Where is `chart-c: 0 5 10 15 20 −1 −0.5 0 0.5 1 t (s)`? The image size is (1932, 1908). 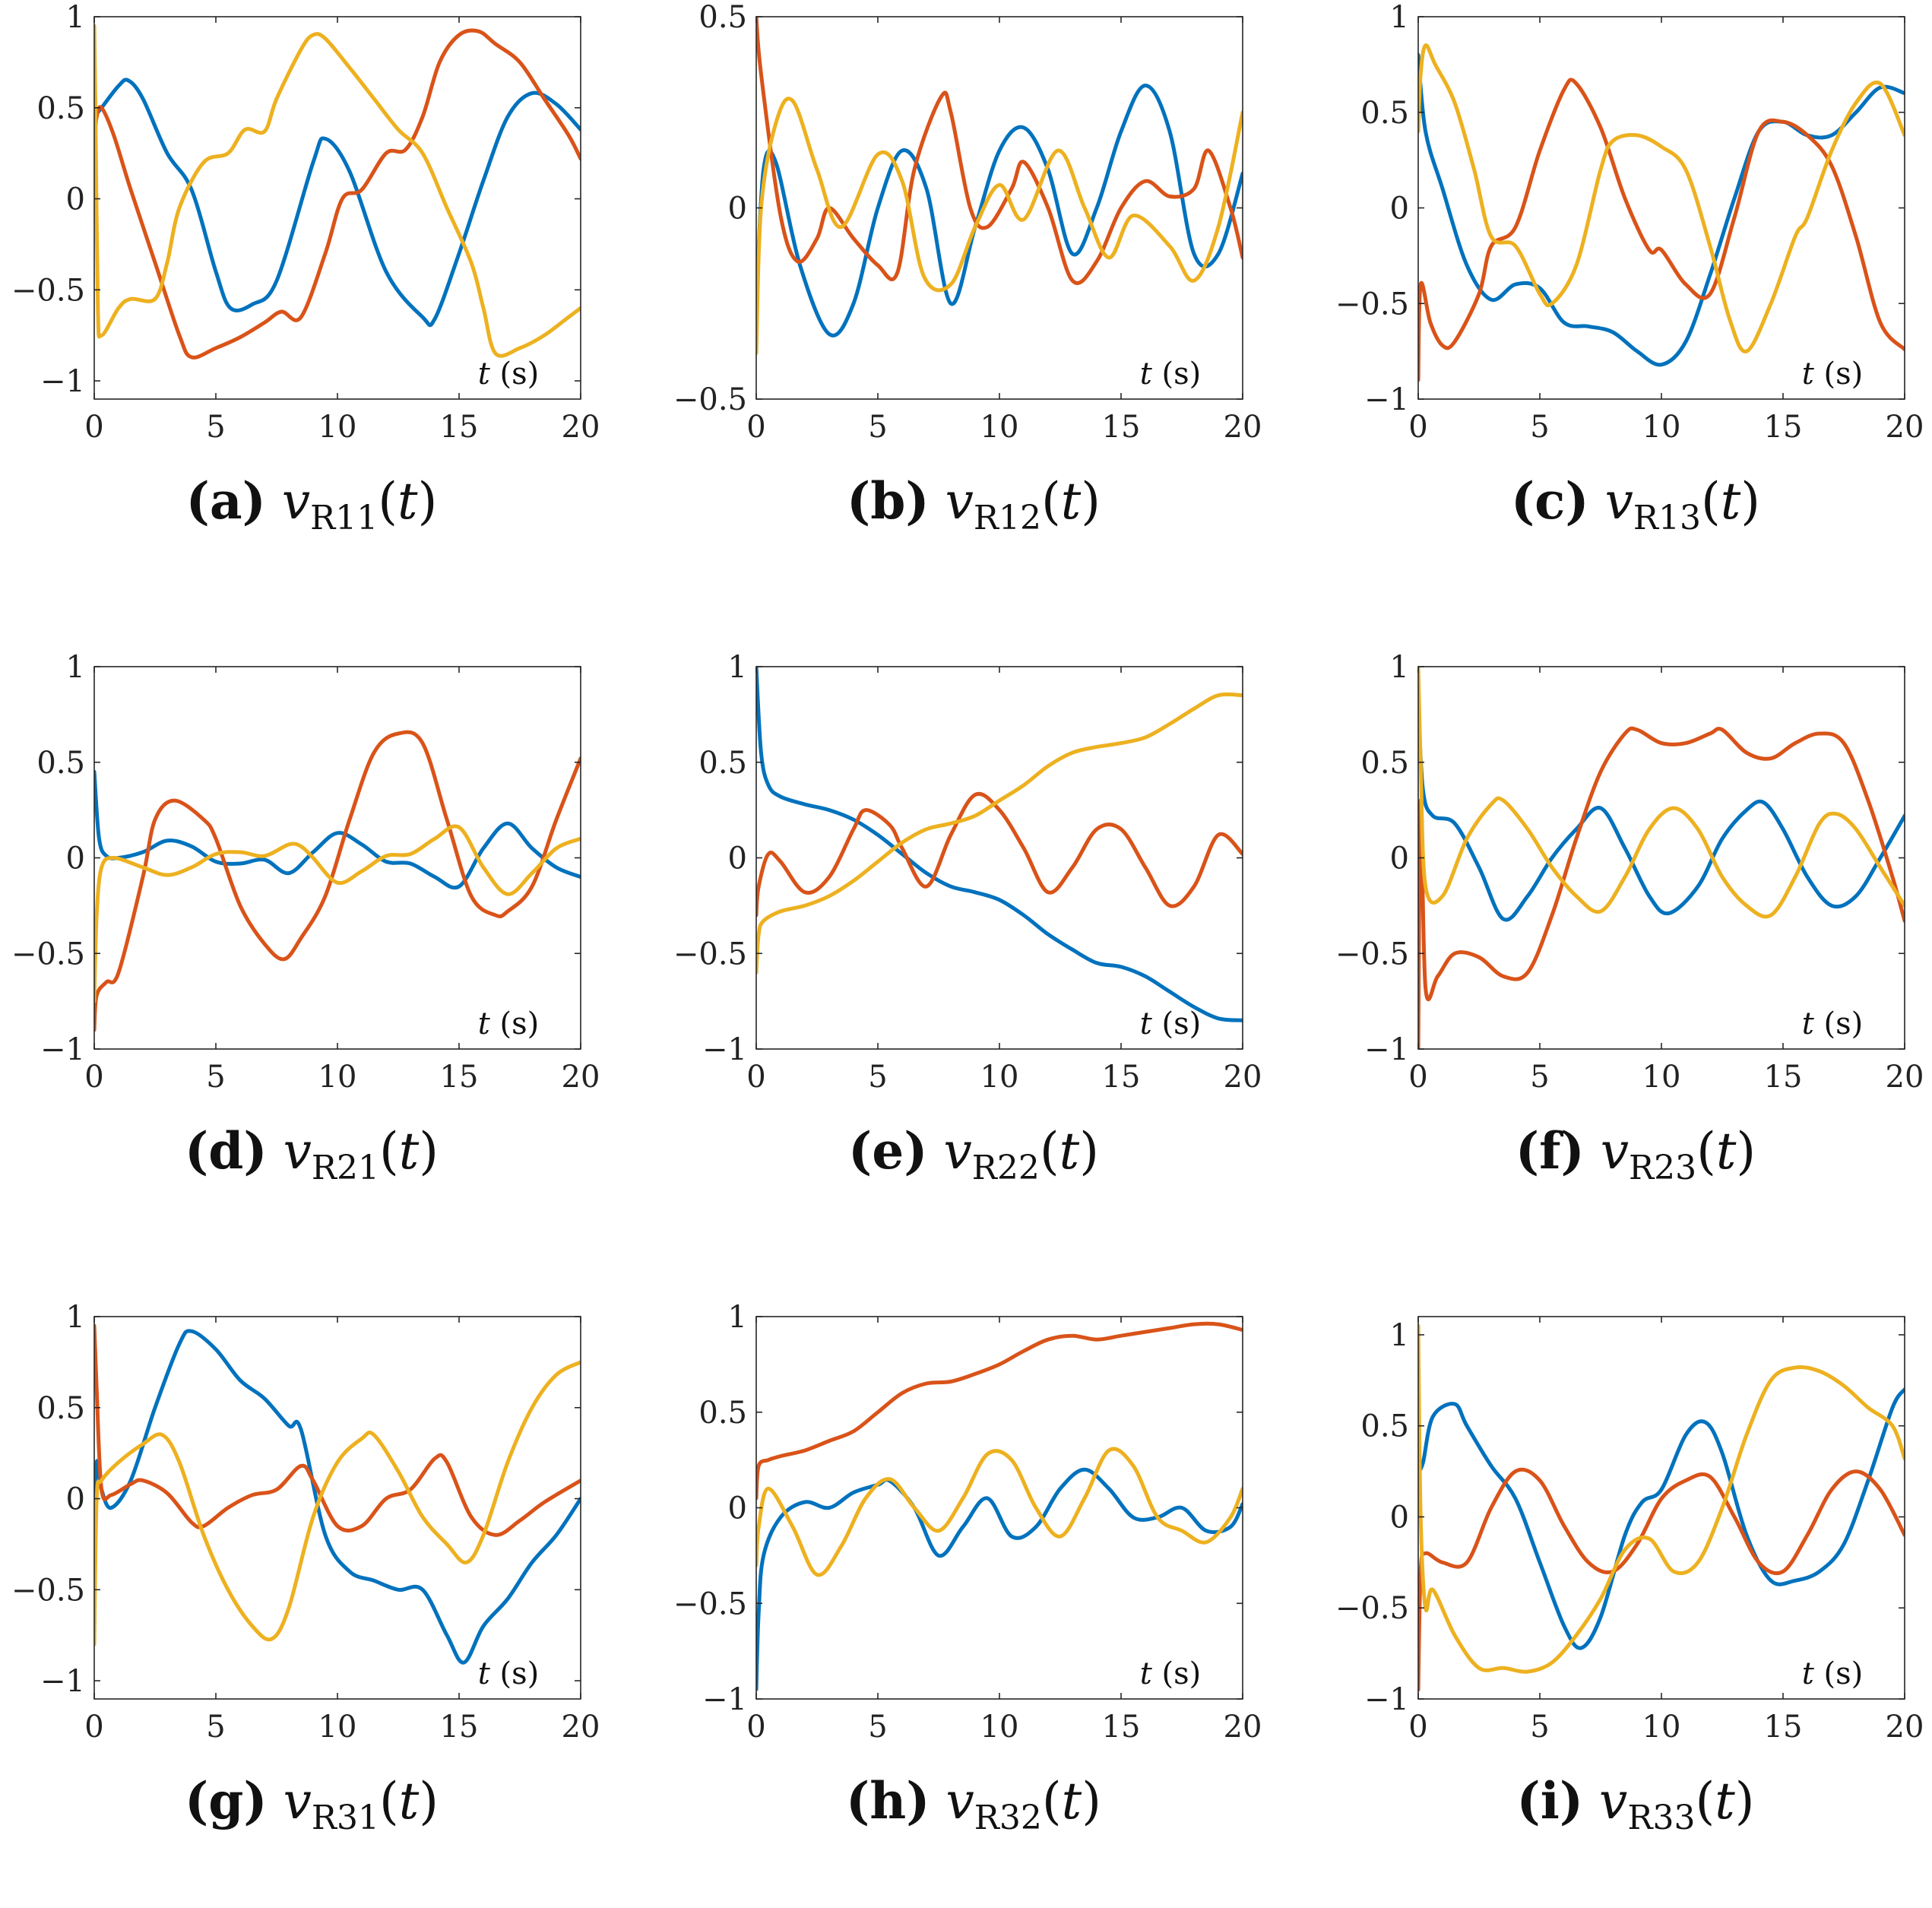 chart-c: 0 5 10 15 20 −1 −0.5 0 0.5 1 t (s) is located at coordinates (1629, 222).